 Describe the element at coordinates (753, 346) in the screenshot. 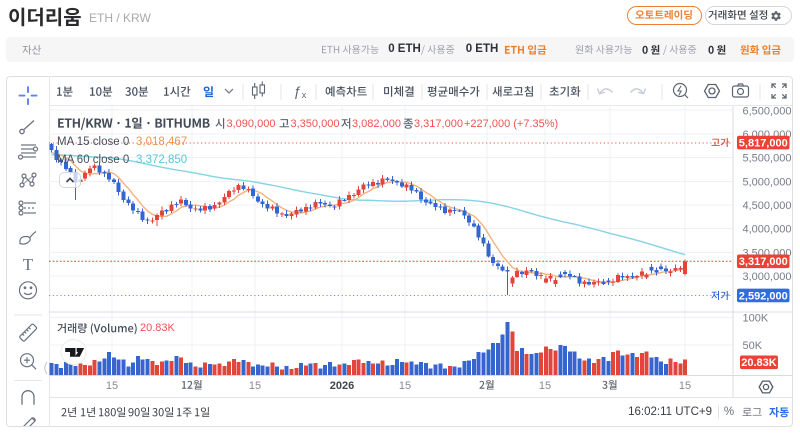

I see `svg-text: 50K` at that location.